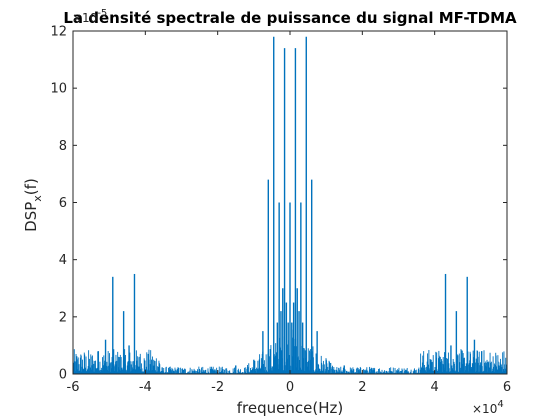 The height and width of the screenshot is (420, 560). Describe the element at coordinates (507, 387) in the screenshot. I see `x-tick-label: 6` at that location.